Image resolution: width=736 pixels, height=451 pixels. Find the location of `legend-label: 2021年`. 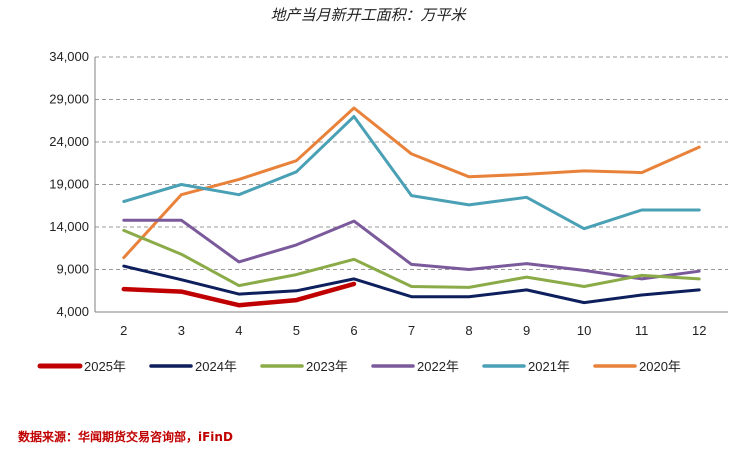

legend-label: 2021年 is located at coordinates (549, 366).